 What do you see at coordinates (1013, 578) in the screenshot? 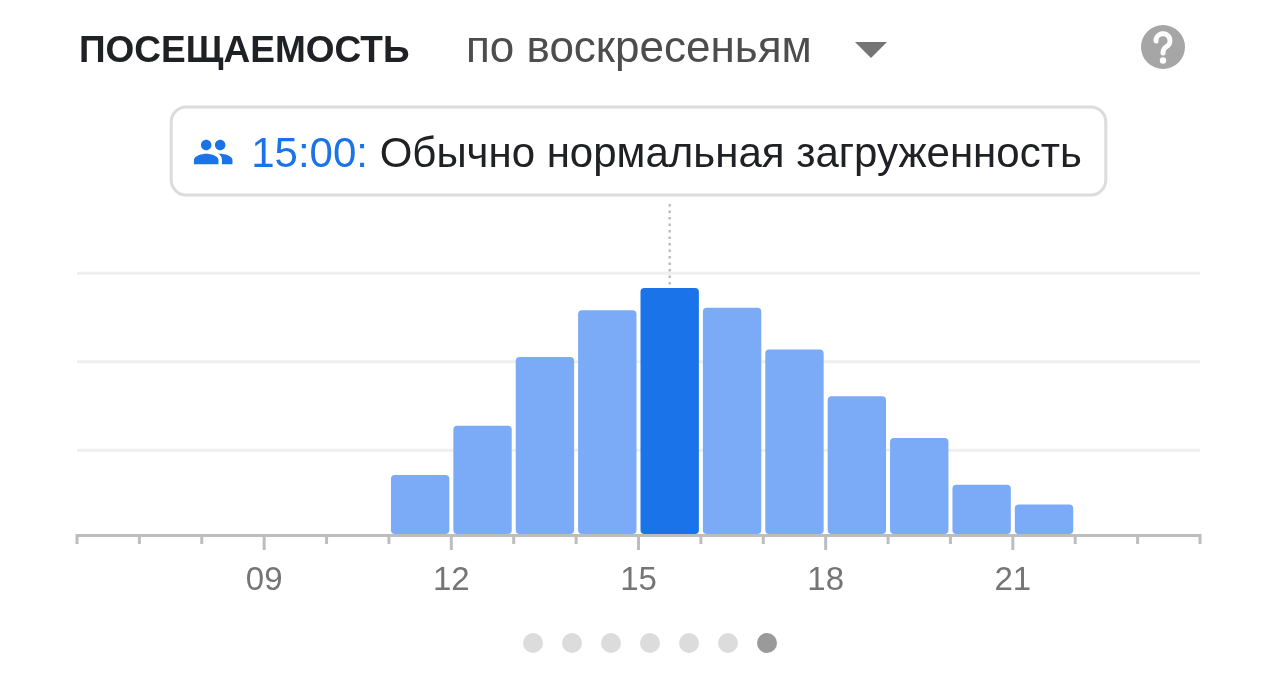
I see `x-tick-label: 21` at bounding box center [1013, 578].